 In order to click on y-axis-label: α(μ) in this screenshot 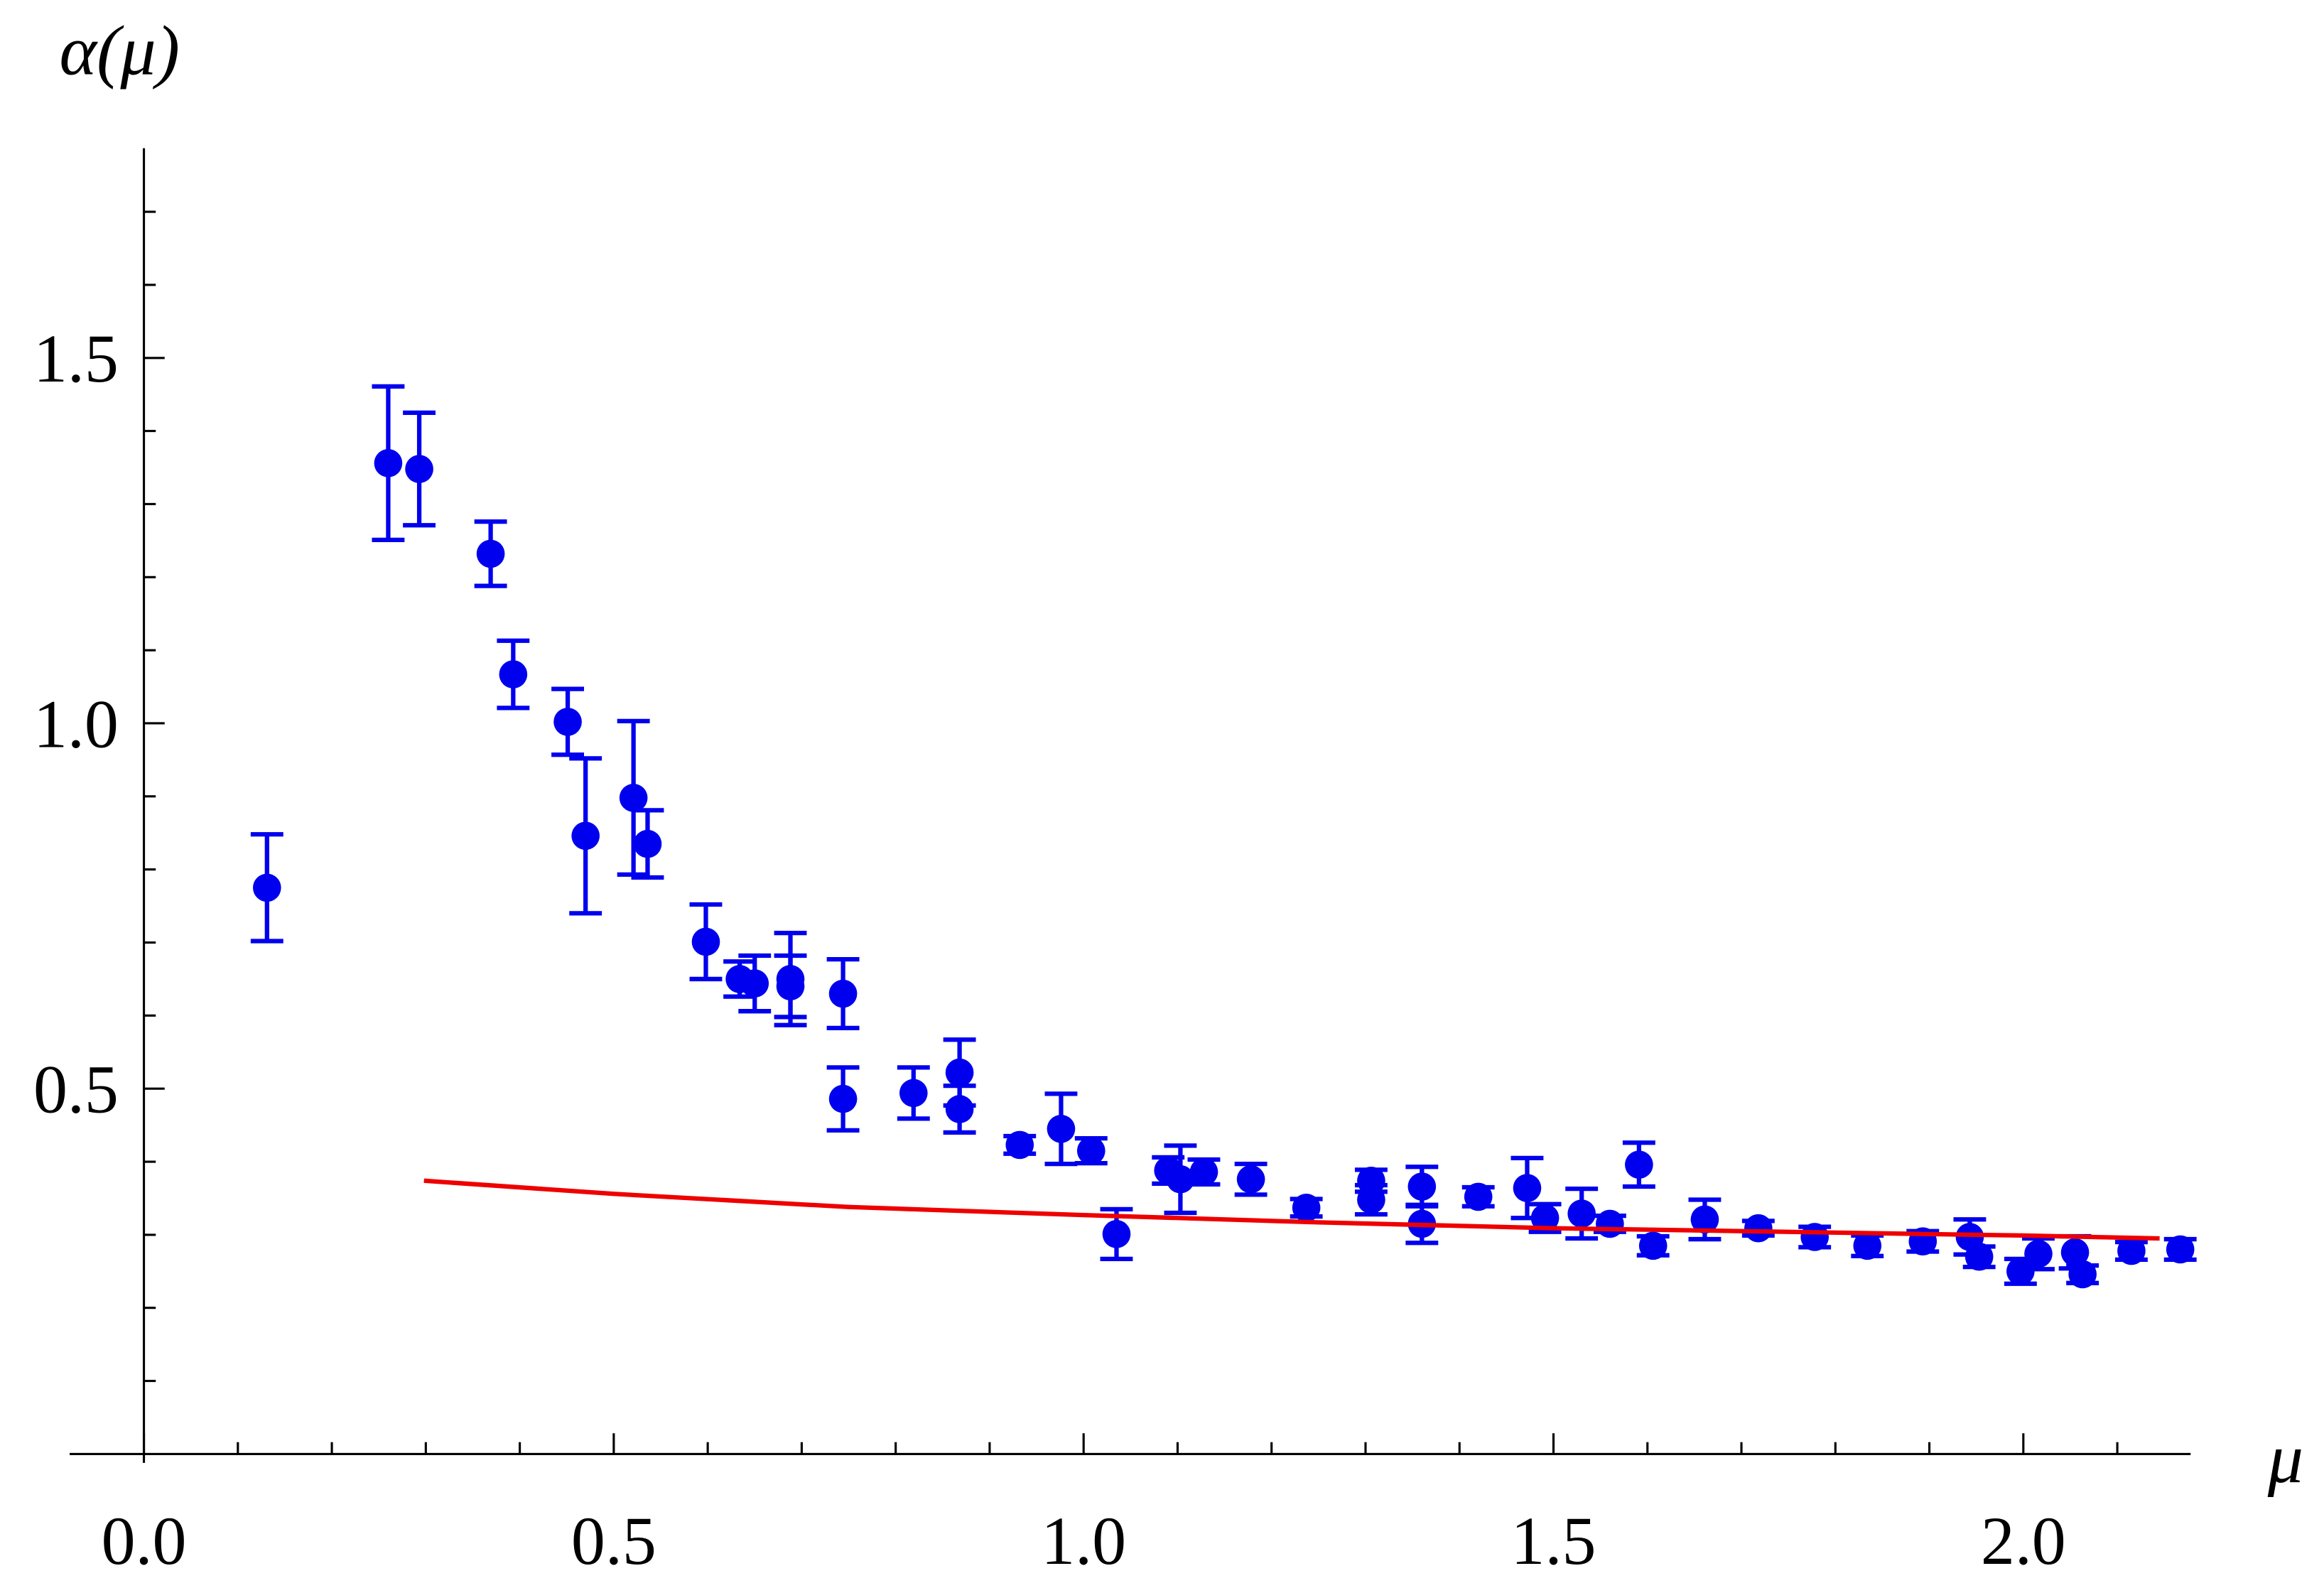, I will do `click(119, 51)`.